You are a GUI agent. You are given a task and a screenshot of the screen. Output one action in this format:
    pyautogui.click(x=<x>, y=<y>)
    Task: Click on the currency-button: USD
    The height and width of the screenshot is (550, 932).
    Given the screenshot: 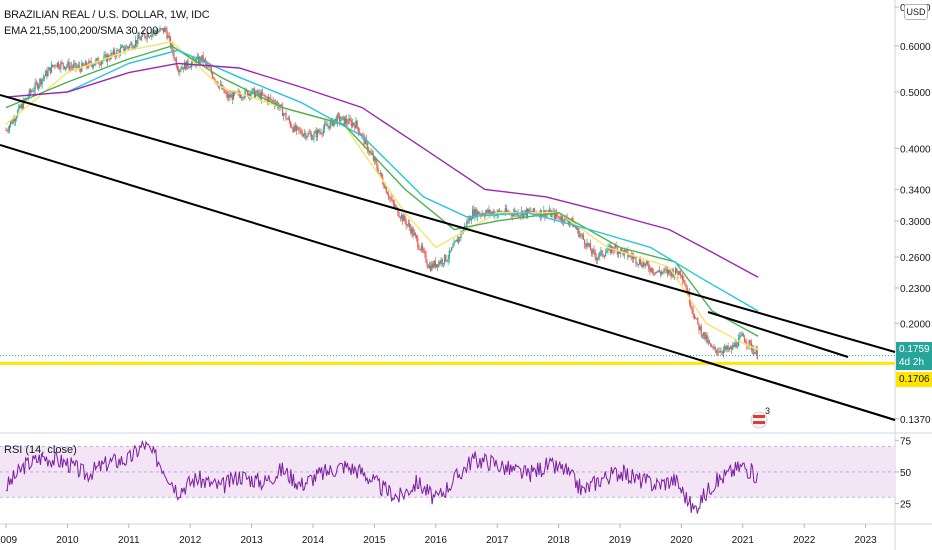 What is the action you would take?
    pyautogui.click(x=916, y=12)
    